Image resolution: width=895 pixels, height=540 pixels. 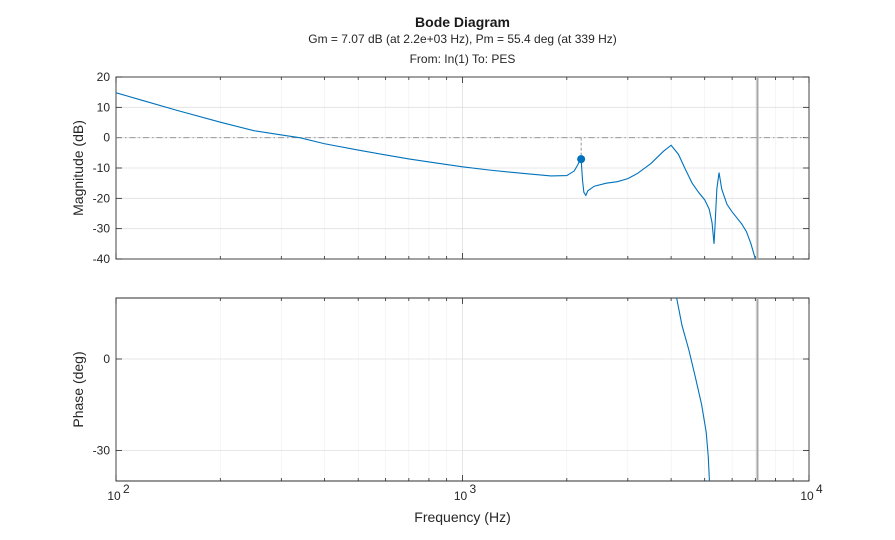 I want to click on io-label: From: In(1) To: PES, so click(x=463, y=59).